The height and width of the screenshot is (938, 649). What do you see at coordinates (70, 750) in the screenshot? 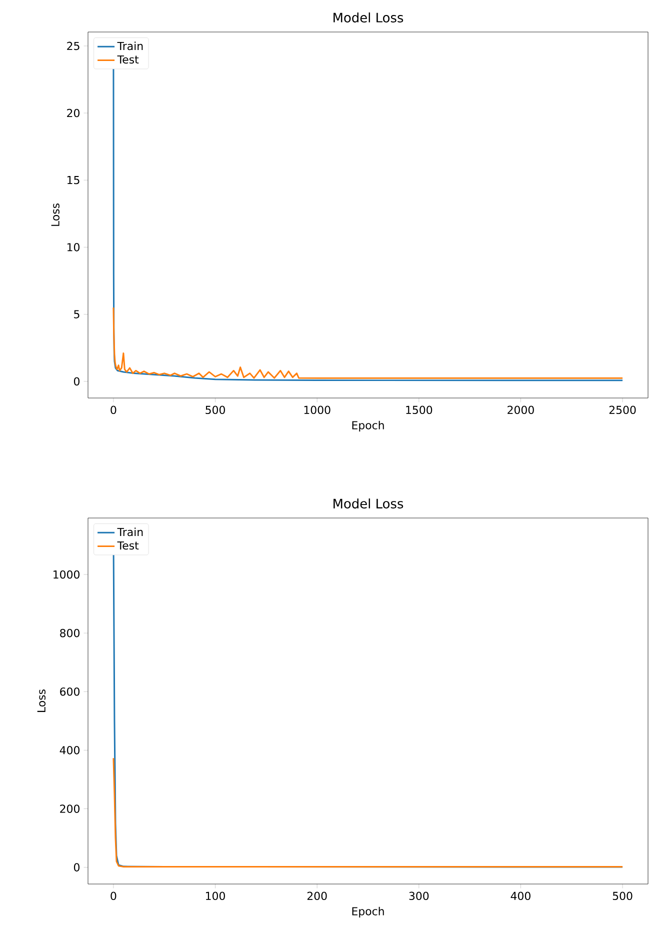
I see `y-tick-label: 400` at bounding box center [70, 750].